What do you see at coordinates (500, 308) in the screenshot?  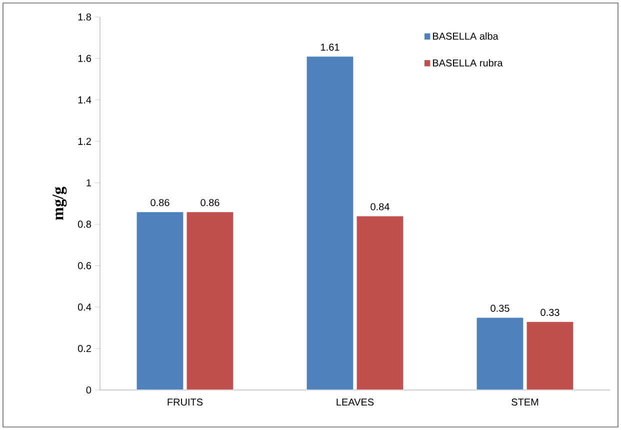 I see `data-label: 0.35` at bounding box center [500, 308].